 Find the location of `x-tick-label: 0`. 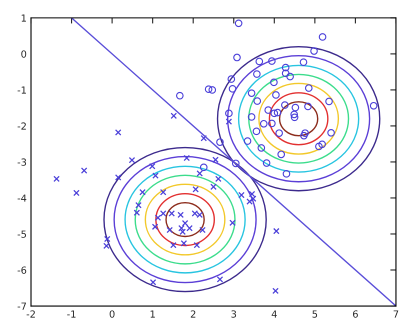

x-tick-label: 0 is located at coordinates (112, 314).